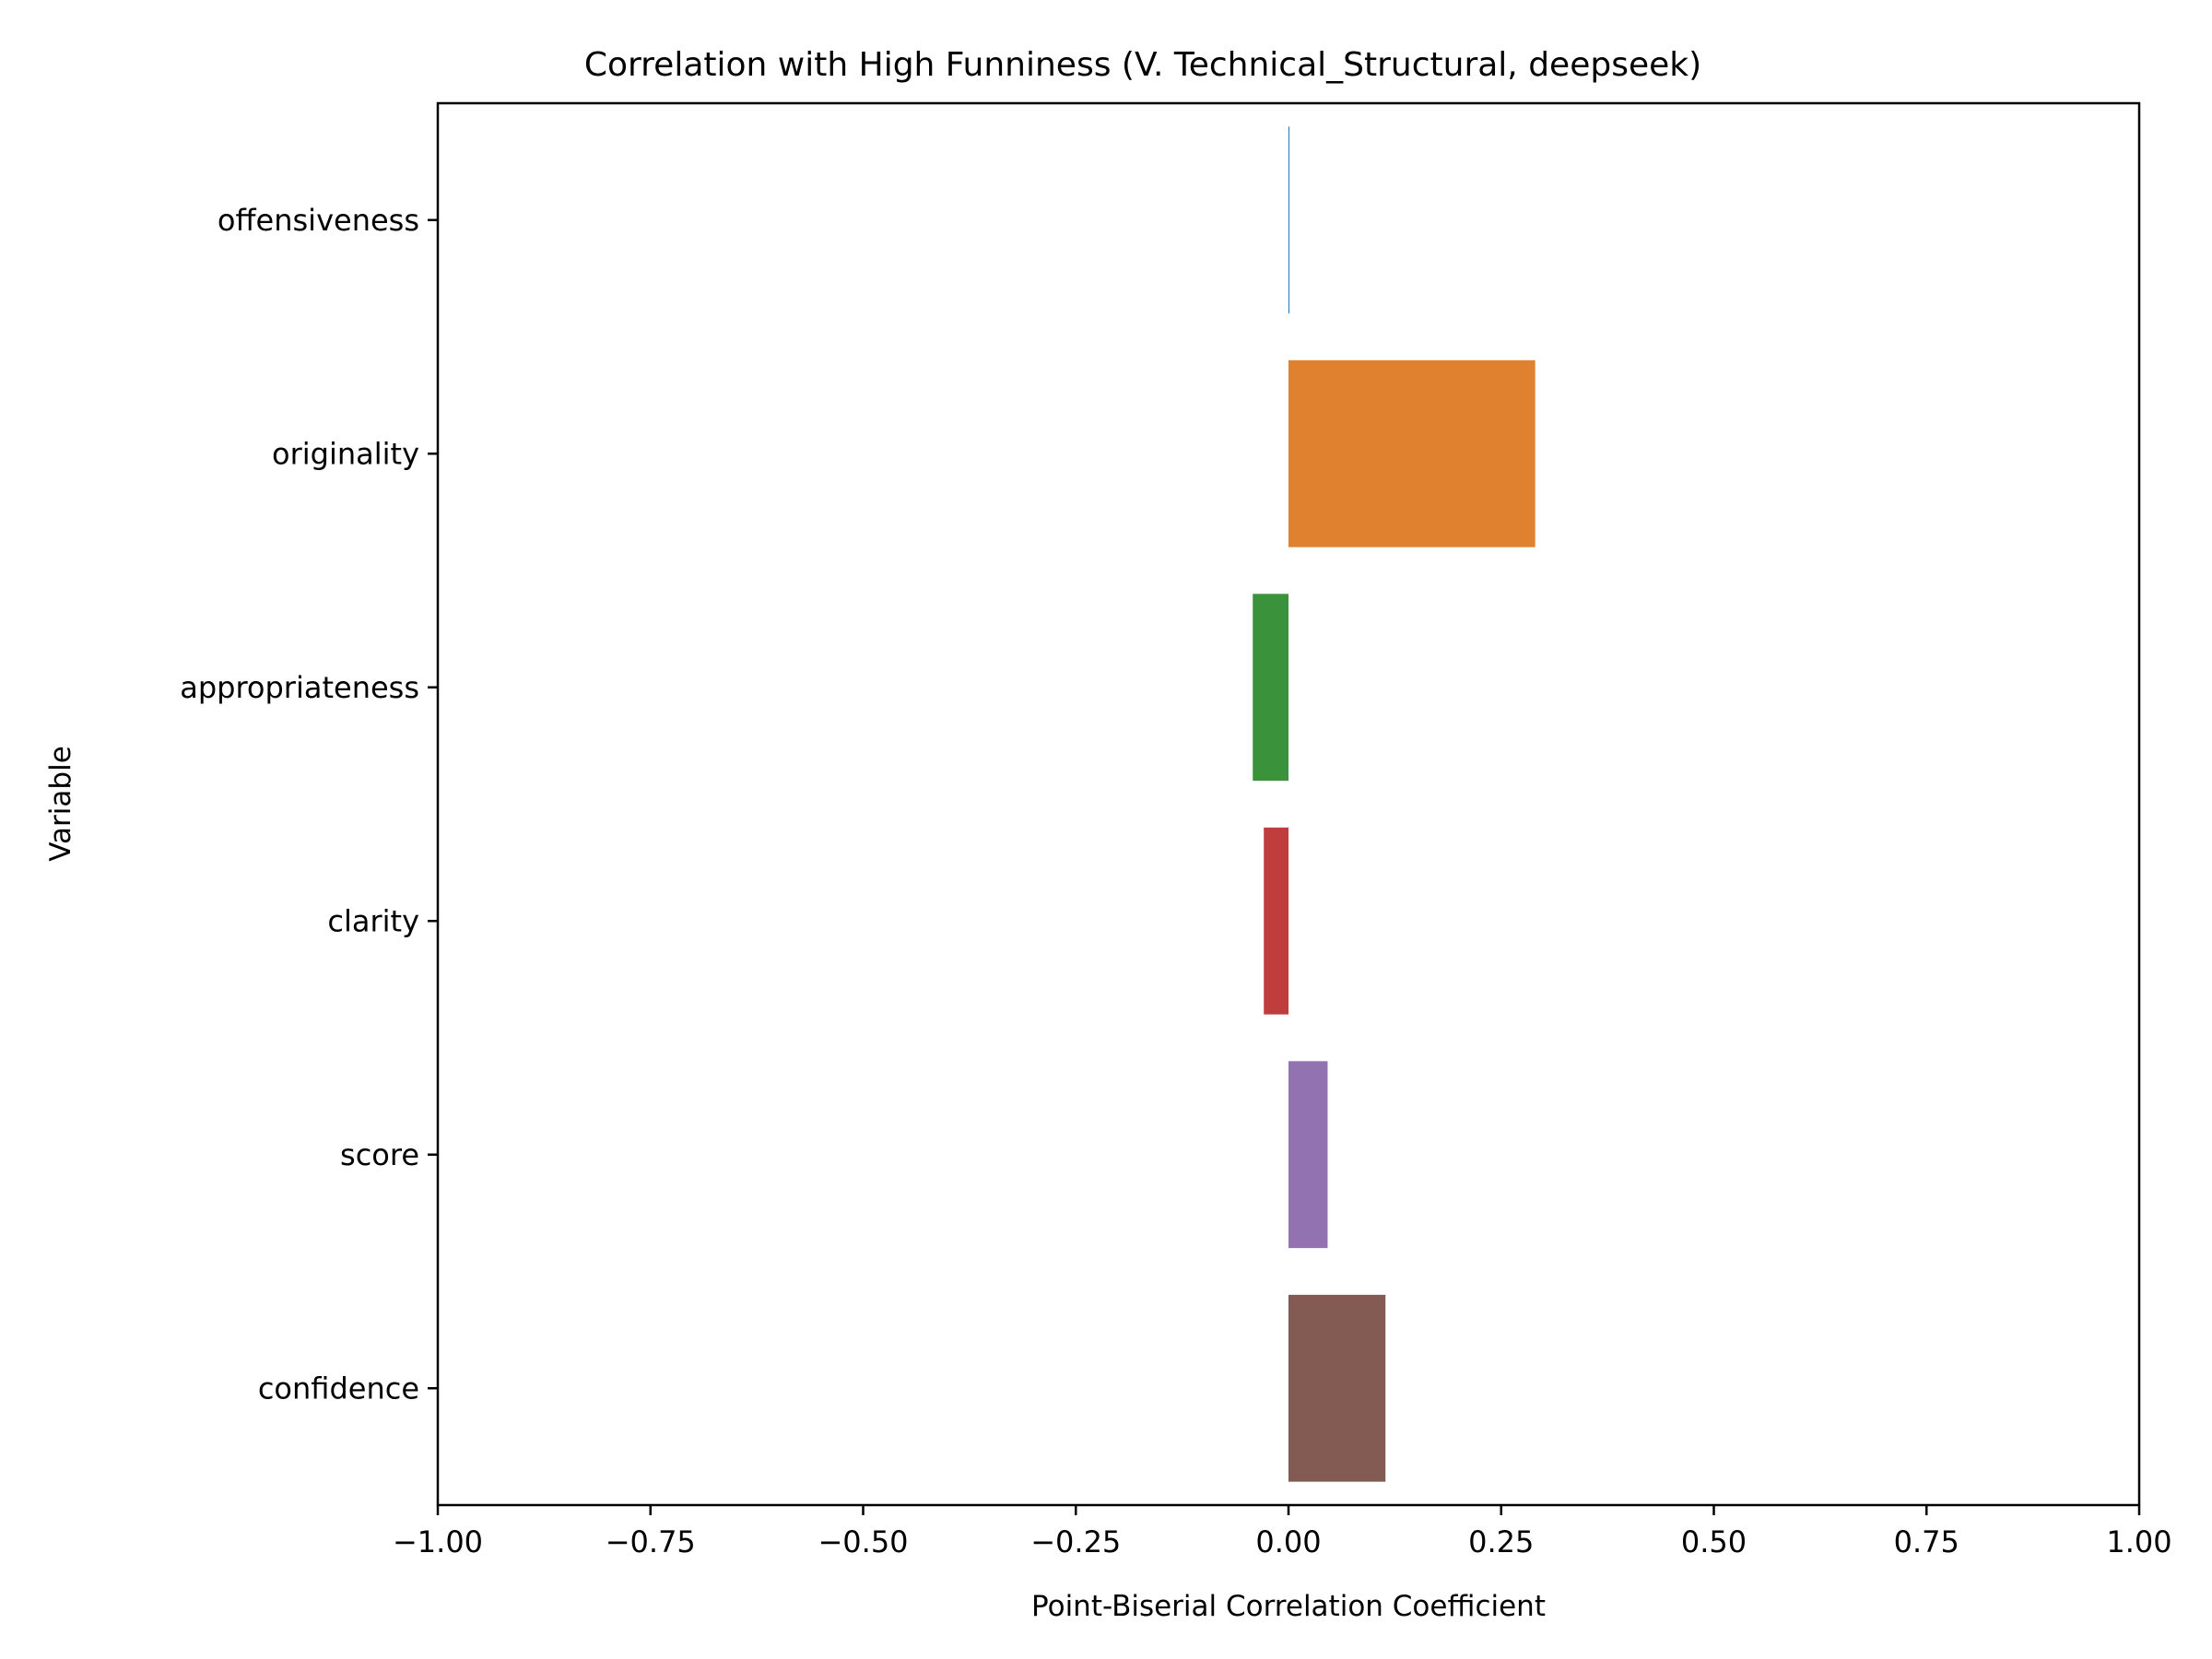  Describe the element at coordinates (1308, 1155) in the screenshot. I see `bar-score` at that location.